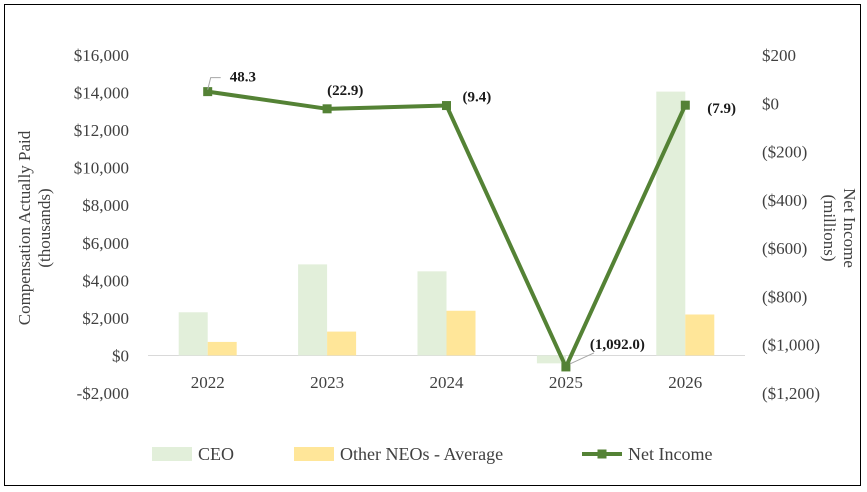 The height and width of the screenshot is (492, 867). Describe the element at coordinates (105, 318) in the screenshot. I see `left-tick-label: $2,000` at that location.